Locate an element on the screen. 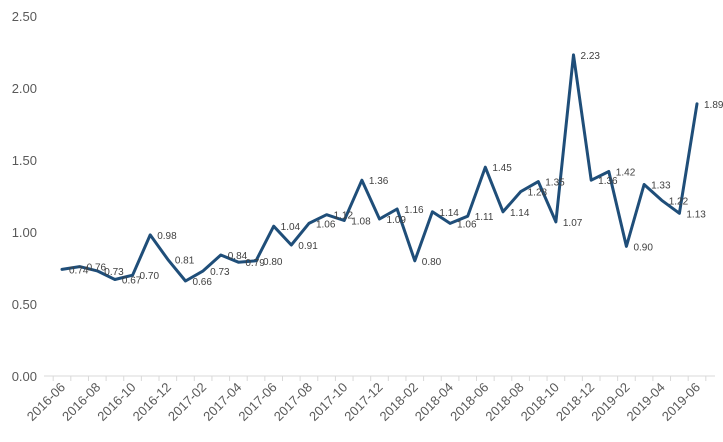 The height and width of the screenshot is (442, 723). x-tick-label: 2018-02 is located at coordinates (399, 402).